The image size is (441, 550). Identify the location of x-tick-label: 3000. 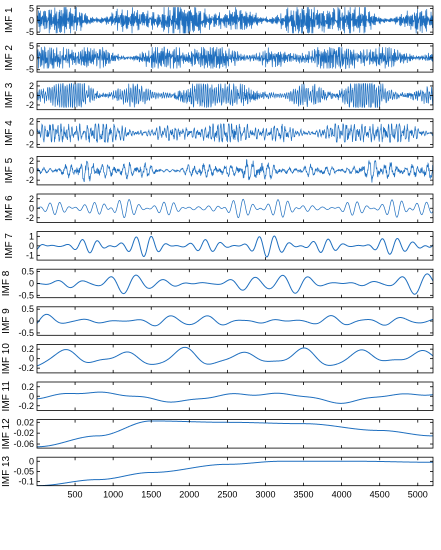
(265, 495).